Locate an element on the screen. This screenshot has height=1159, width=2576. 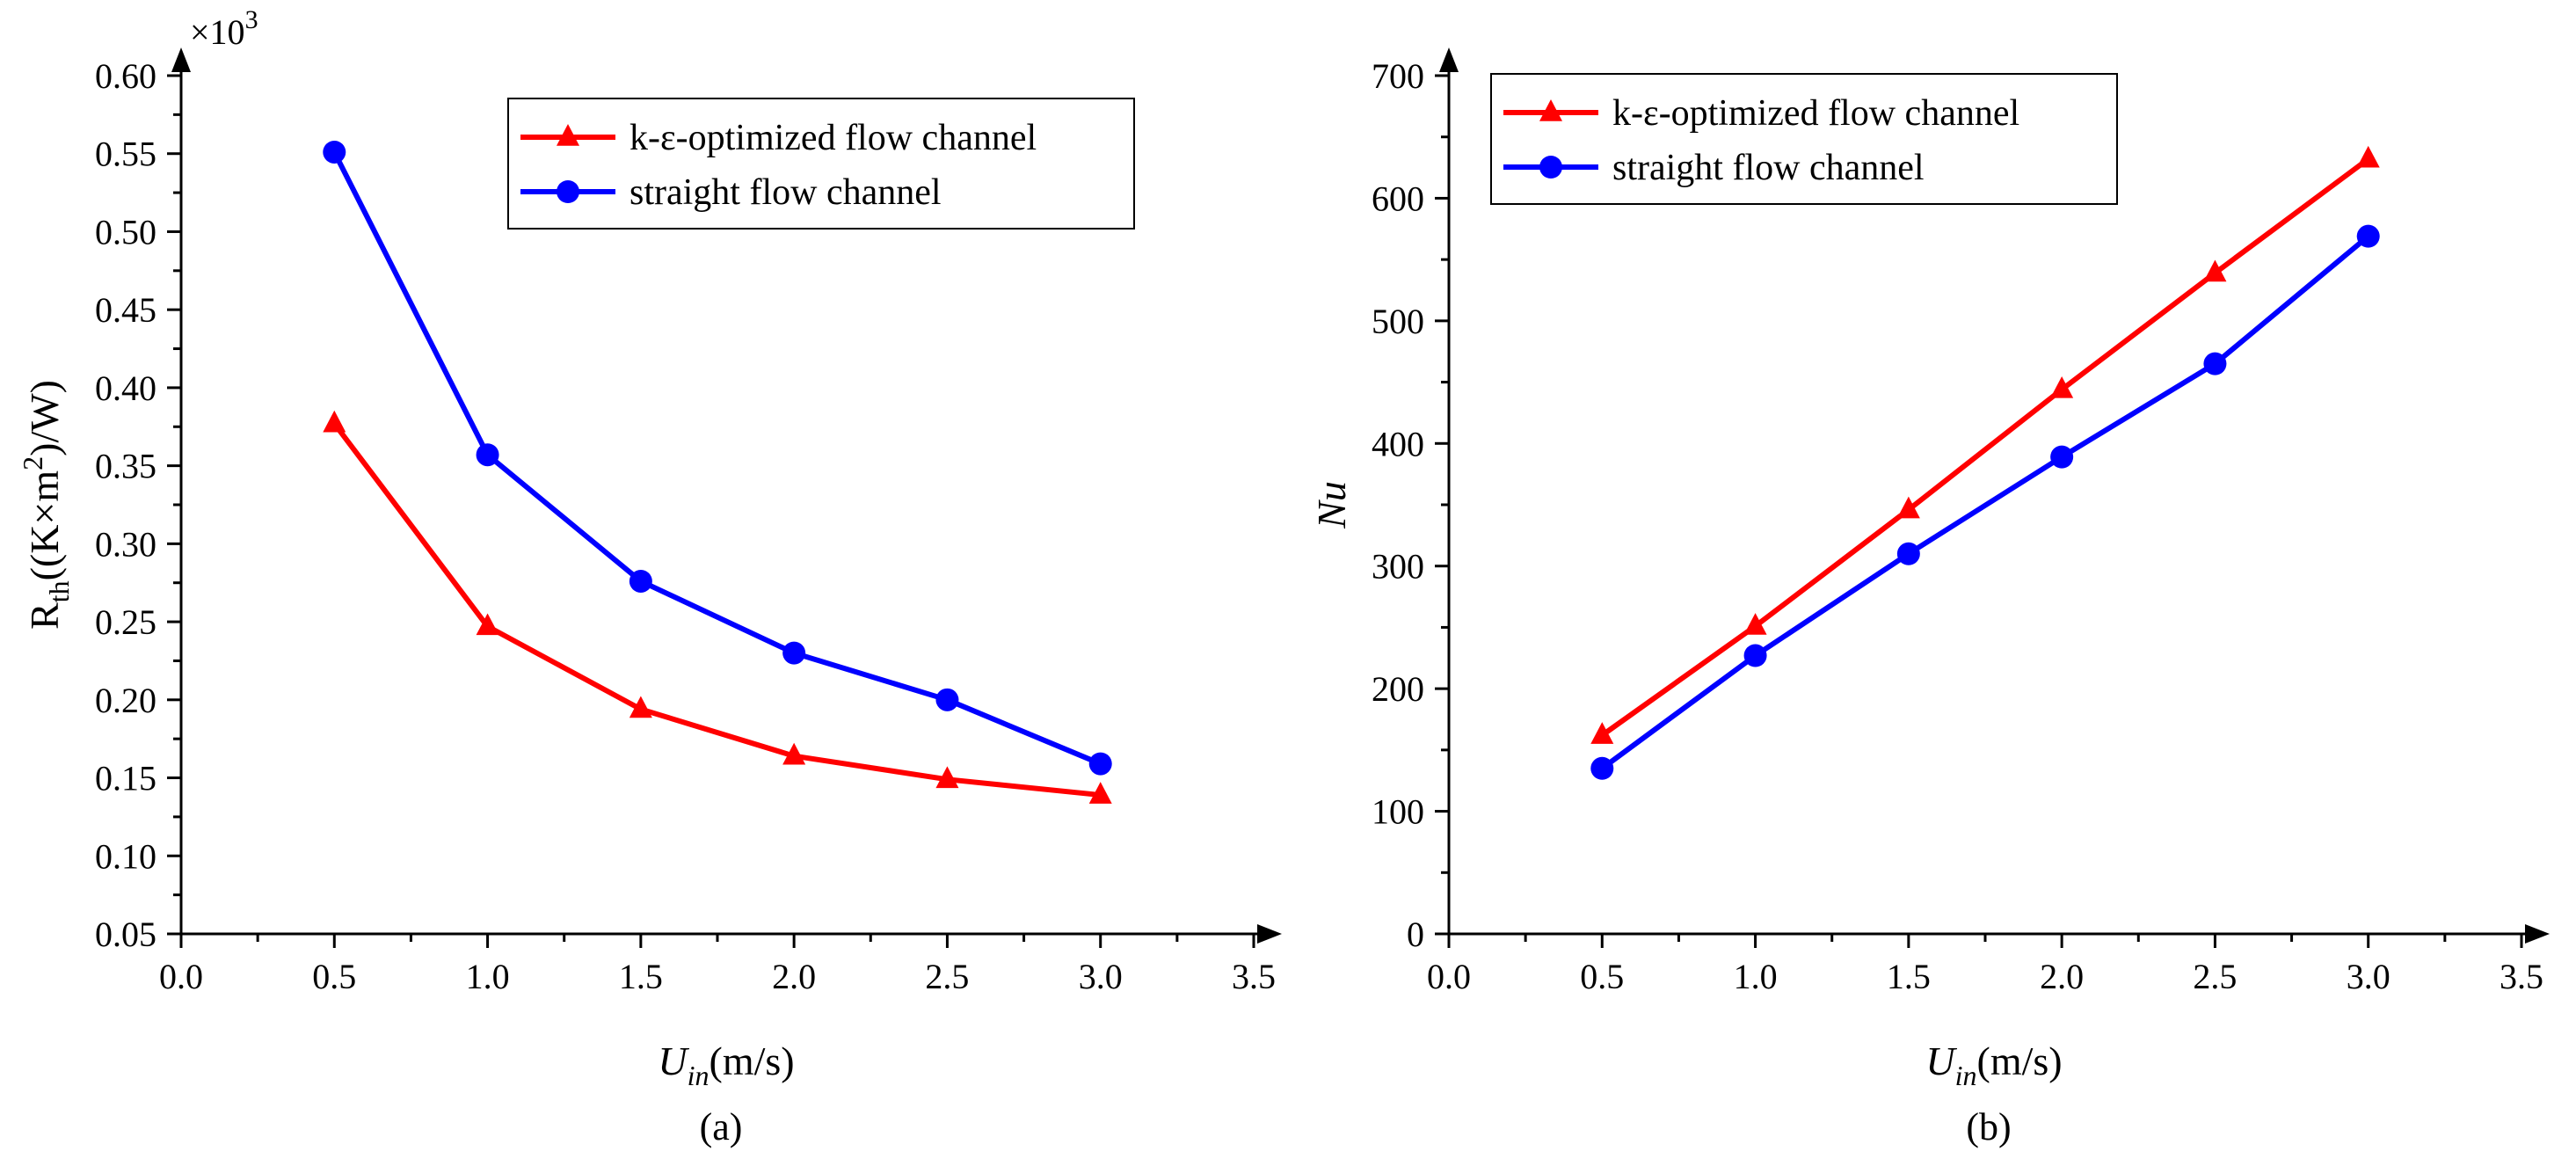
y-tick-label: 0.40 is located at coordinates (125, 388).